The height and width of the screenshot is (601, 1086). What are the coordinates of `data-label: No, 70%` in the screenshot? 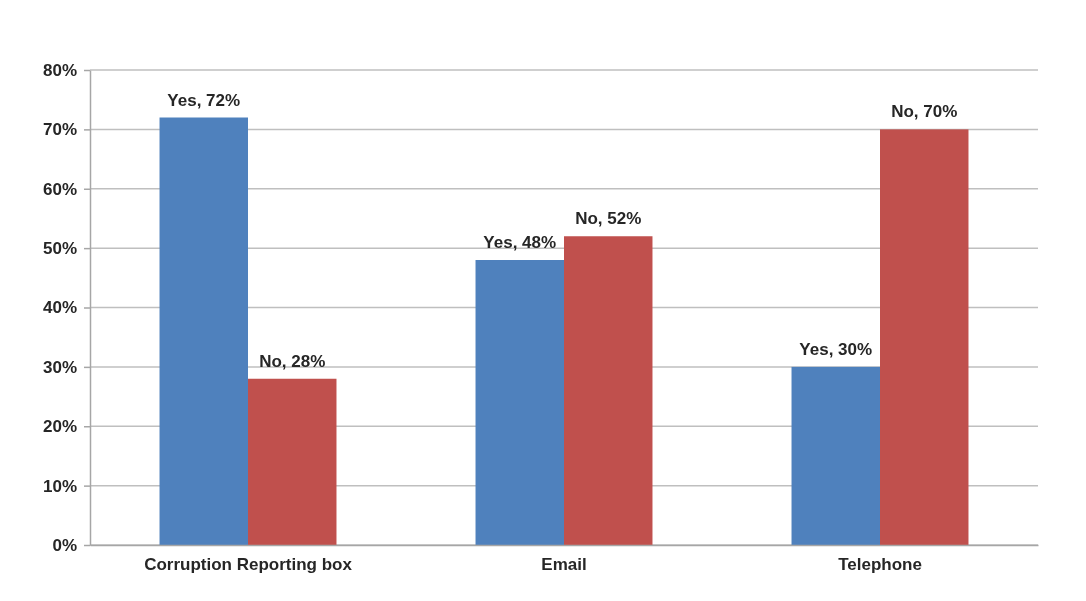 It's located at (924, 112).